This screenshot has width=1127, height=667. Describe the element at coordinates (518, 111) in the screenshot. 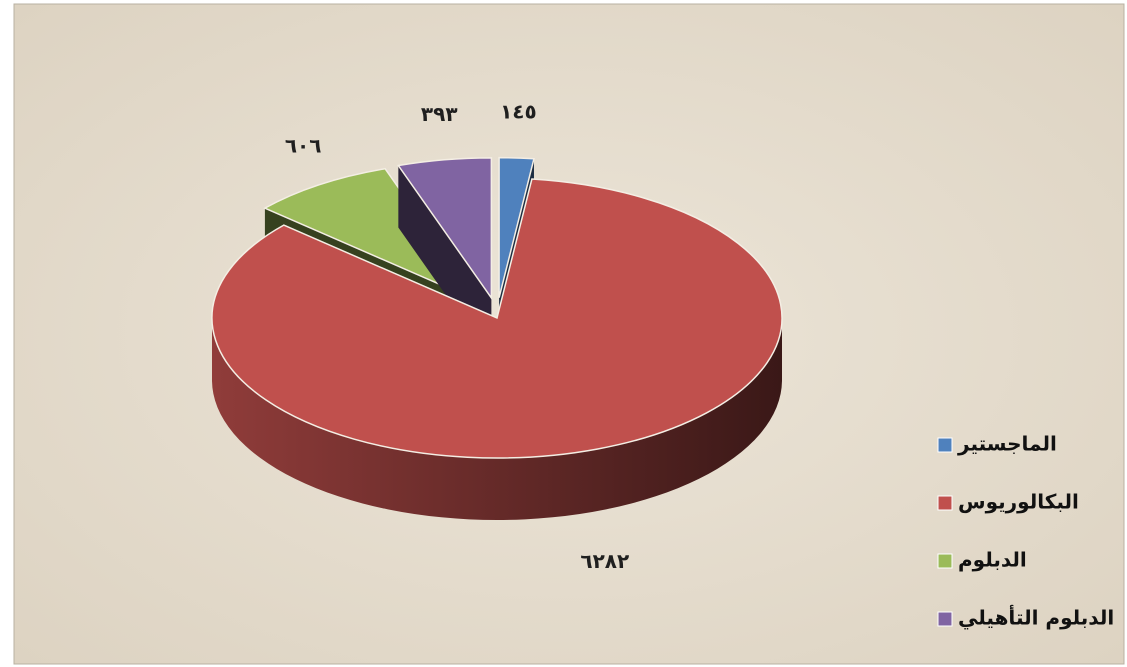

I see `data-label: ١٤٥` at that location.